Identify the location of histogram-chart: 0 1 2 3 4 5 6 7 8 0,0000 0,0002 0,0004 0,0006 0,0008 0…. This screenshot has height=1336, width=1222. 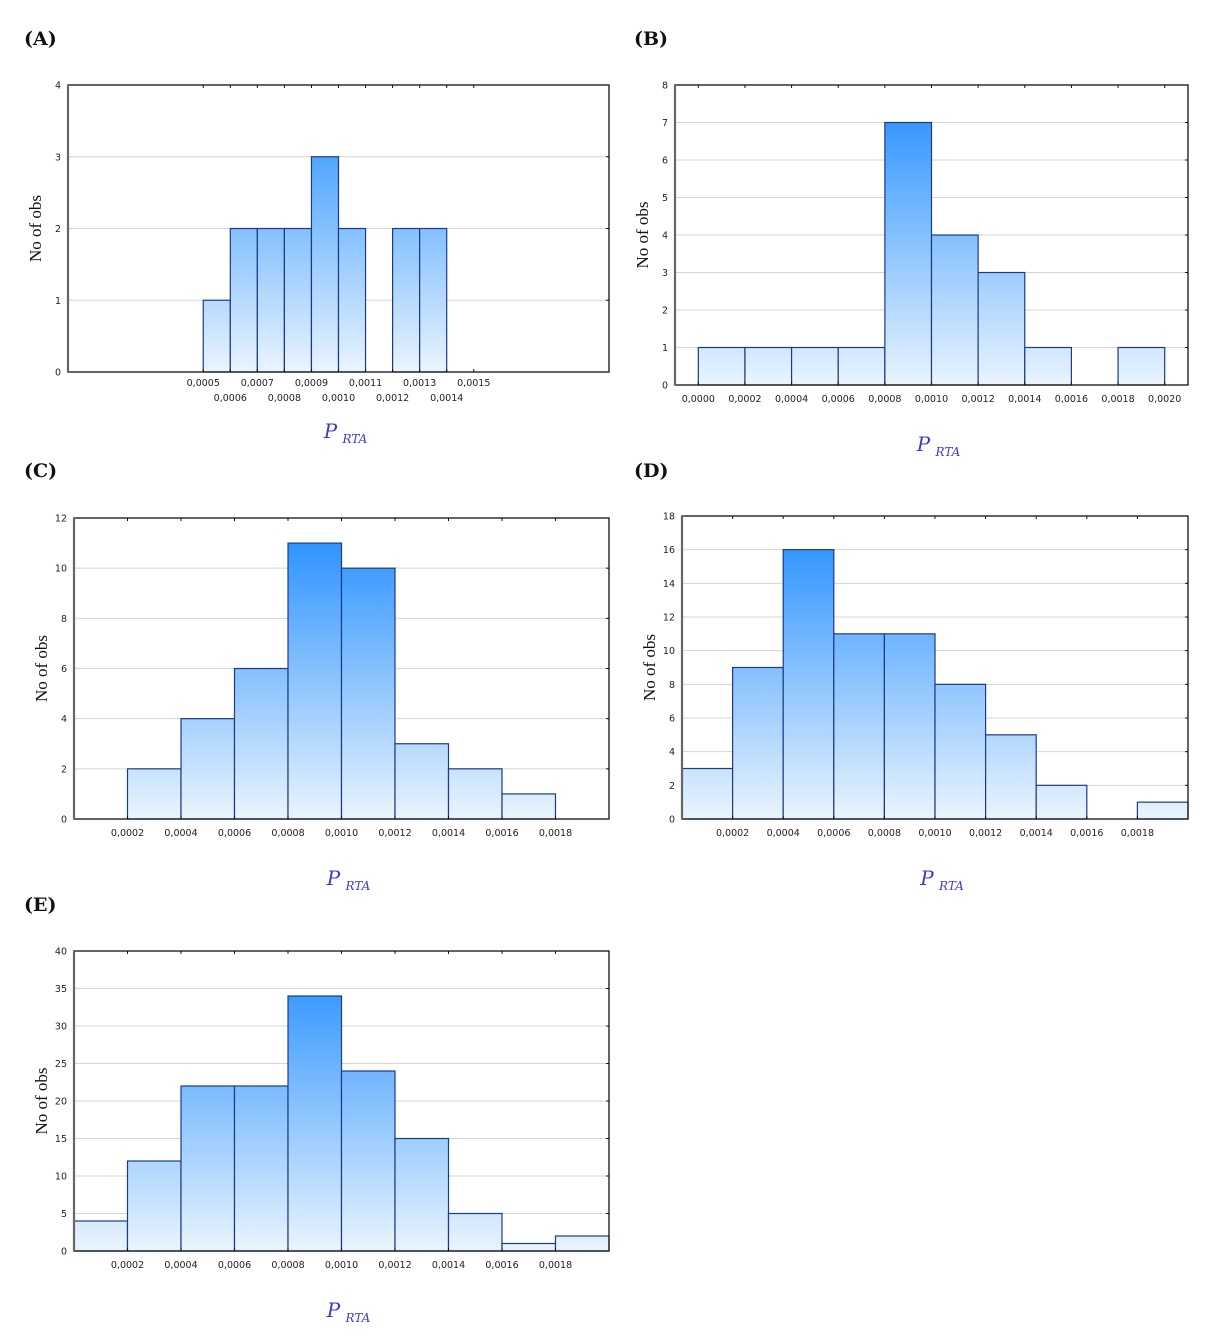
(911, 270).